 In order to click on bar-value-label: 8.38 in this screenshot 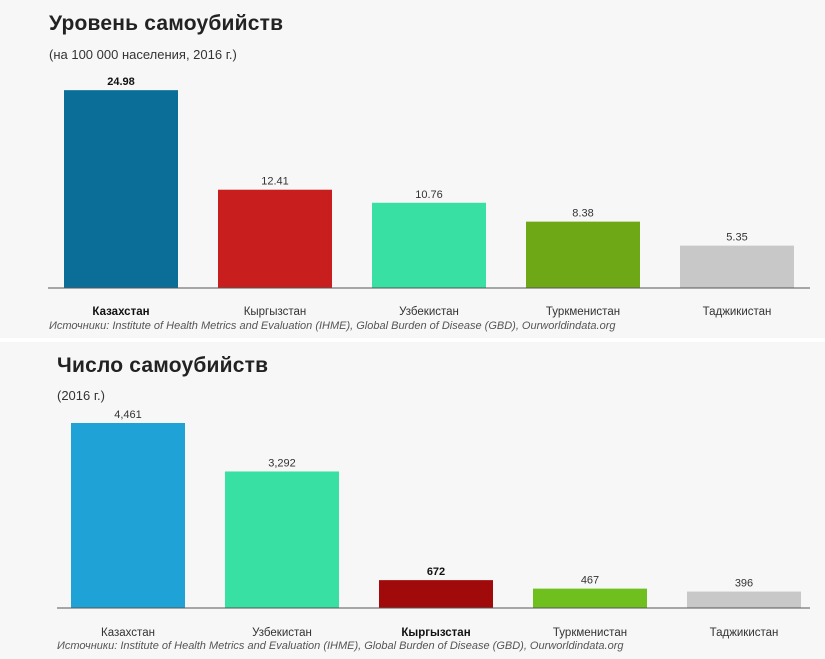, I will do `click(582, 214)`.